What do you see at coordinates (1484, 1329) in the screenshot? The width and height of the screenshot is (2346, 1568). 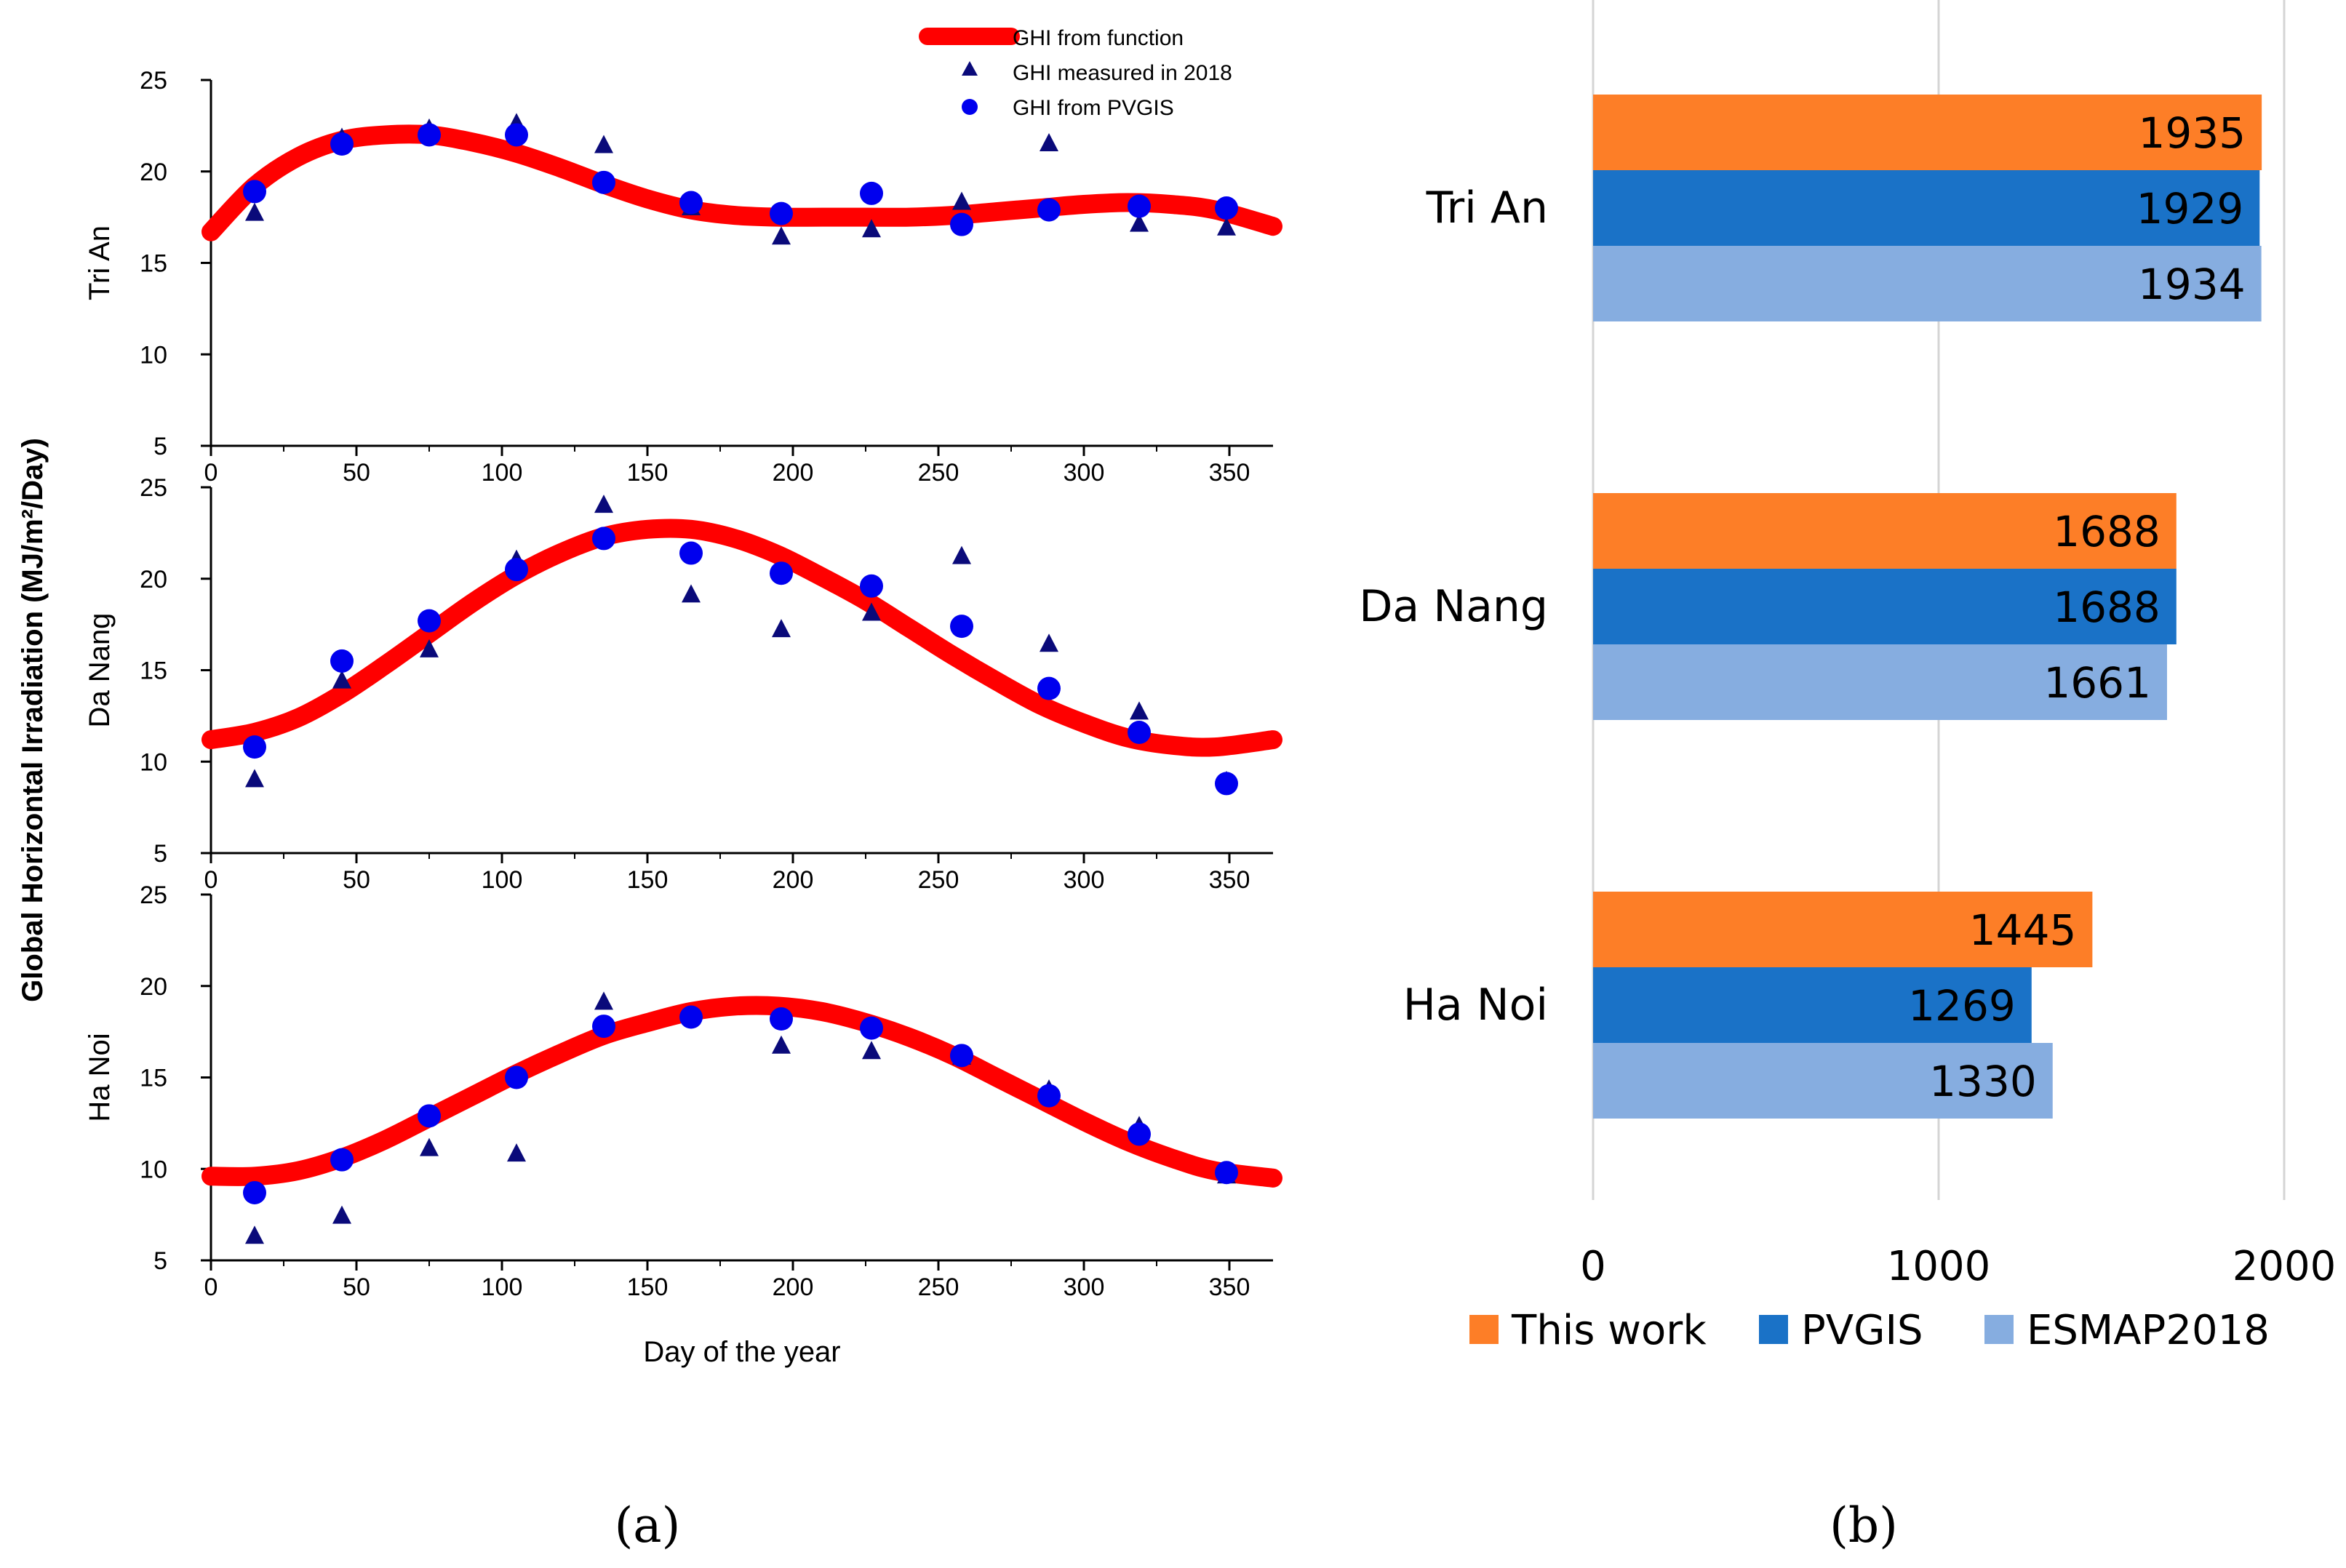 I see `legend-swatch` at bounding box center [1484, 1329].